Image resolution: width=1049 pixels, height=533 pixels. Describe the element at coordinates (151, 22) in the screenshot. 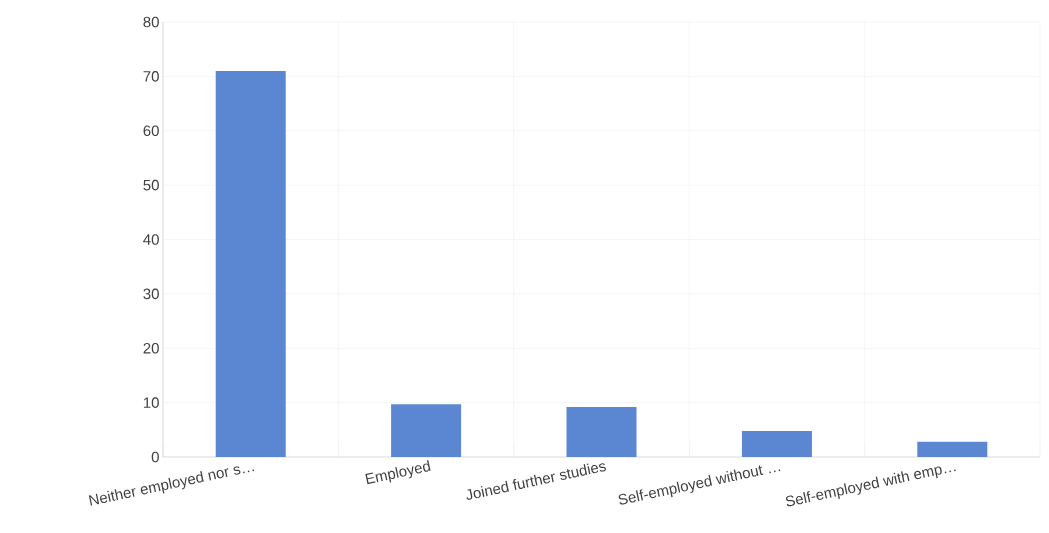

I see `y-tick-label: 80` at that location.